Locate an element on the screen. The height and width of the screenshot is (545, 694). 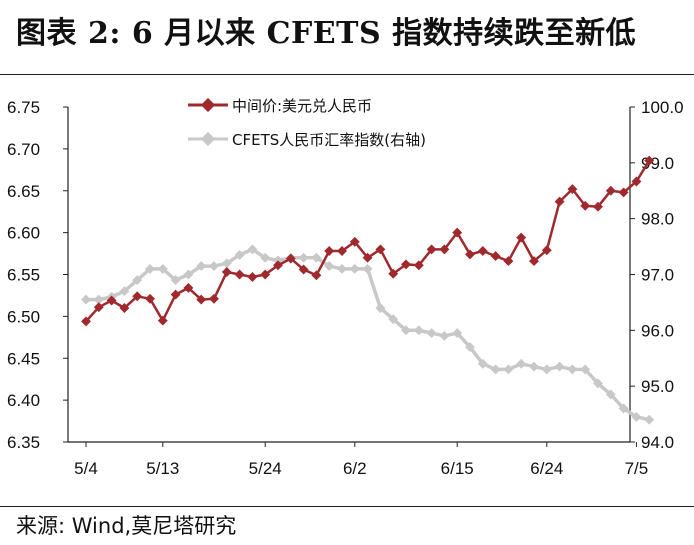
legend-marker-usdcny is located at coordinates (208, 105).